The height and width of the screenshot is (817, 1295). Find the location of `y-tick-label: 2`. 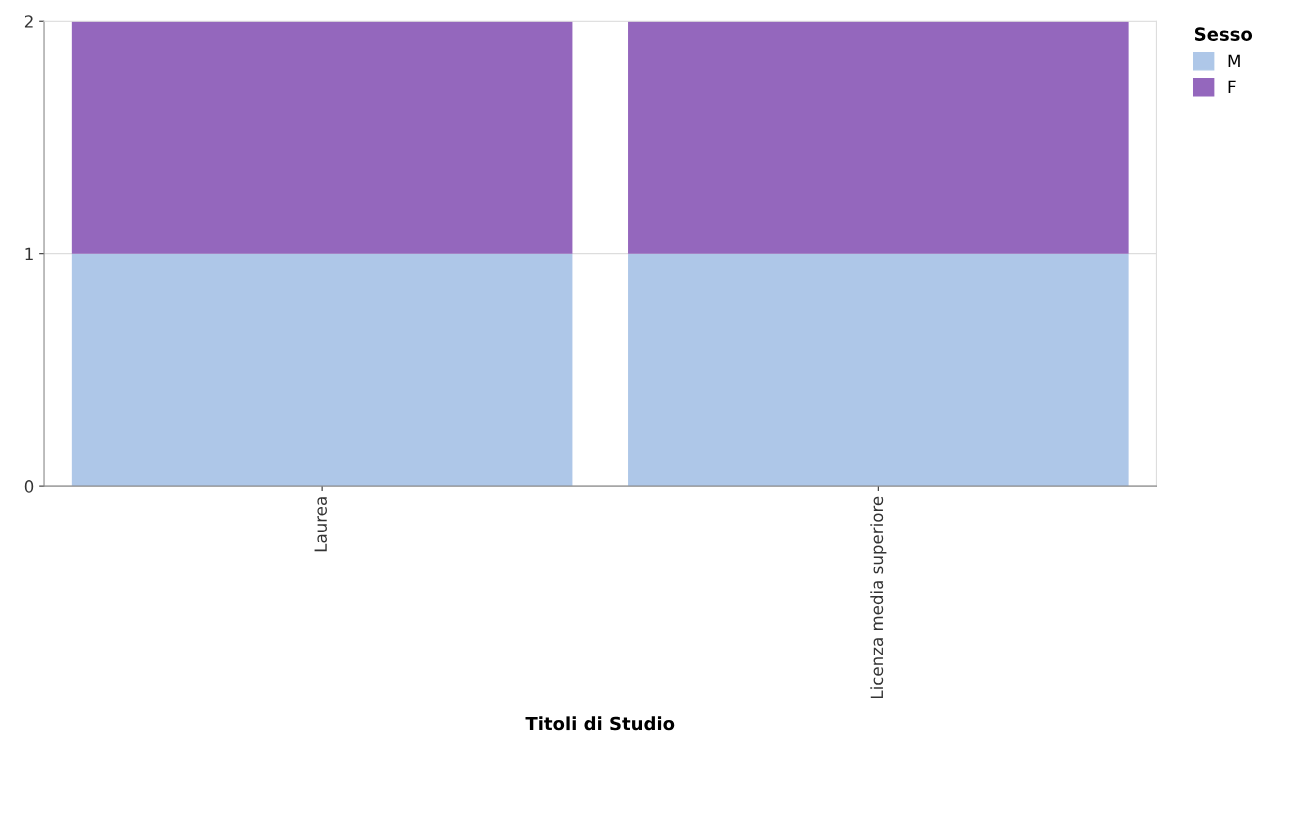

y-tick-label: 2 is located at coordinates (28, 21).